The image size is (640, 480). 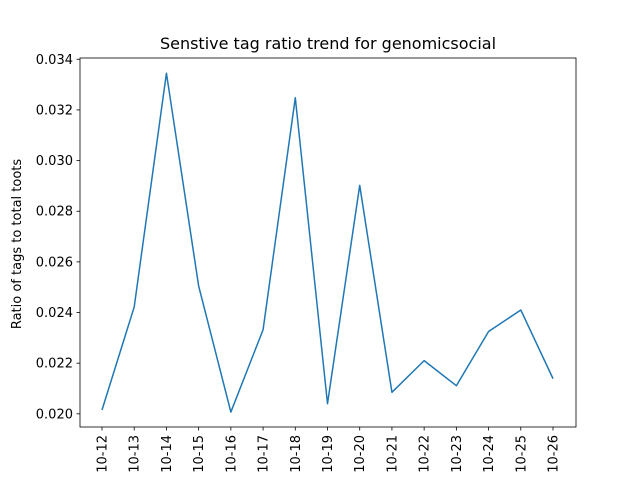 I want to click on y-tick-label: 0.024, so click(x=54, y=313).